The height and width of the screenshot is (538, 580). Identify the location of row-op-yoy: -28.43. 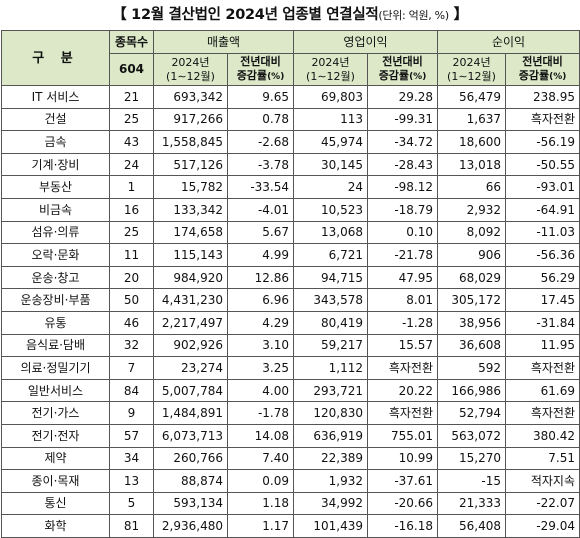
(402, 164).